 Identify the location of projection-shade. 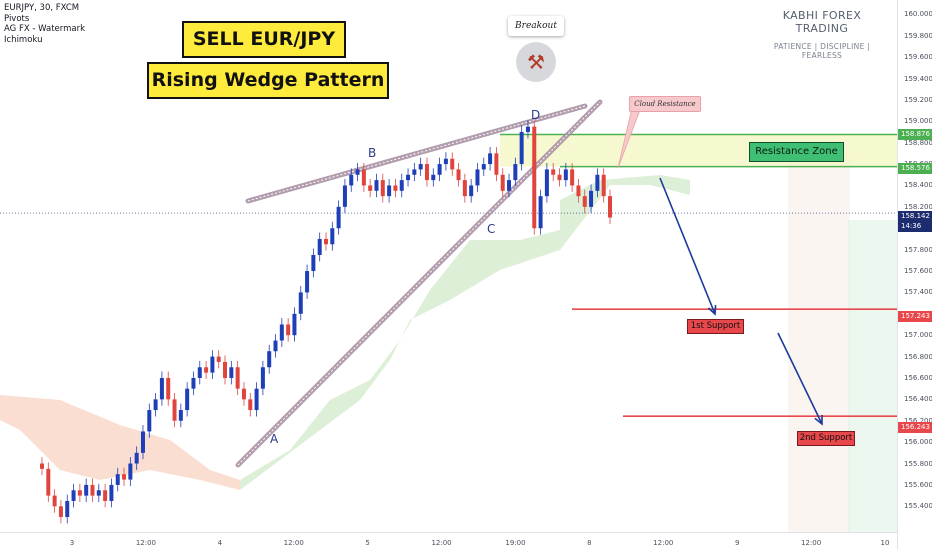
(819, 341).